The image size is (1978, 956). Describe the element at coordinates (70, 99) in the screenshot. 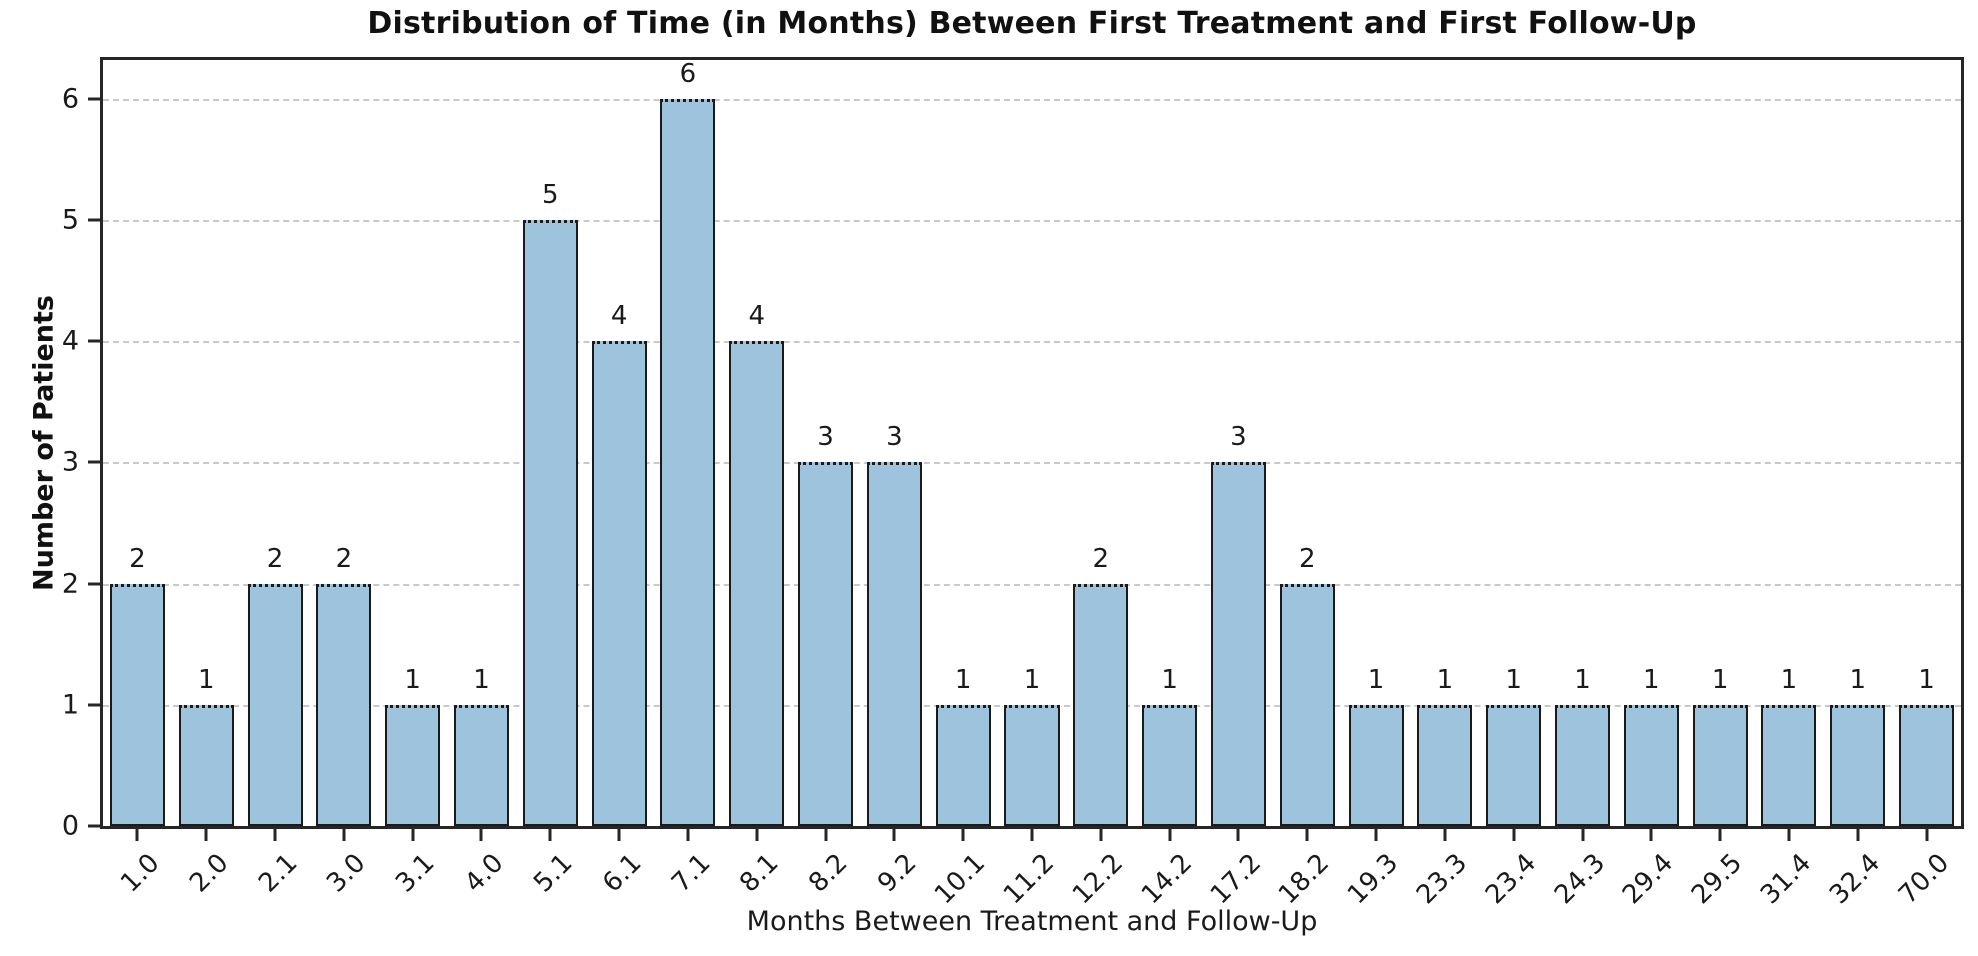

I see `y-tick-label: 6` at that location.